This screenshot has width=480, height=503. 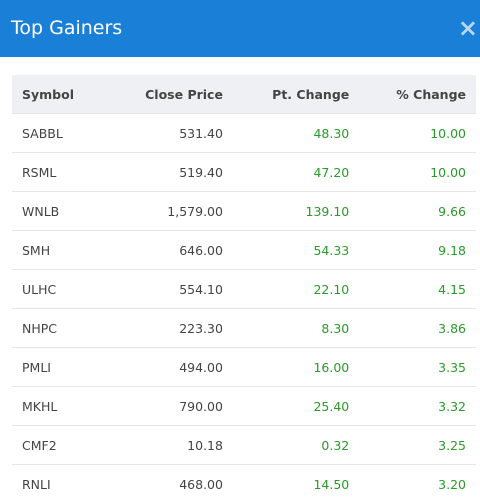 I want to click on table-cell: 3.35, so click(x=417, y=367).